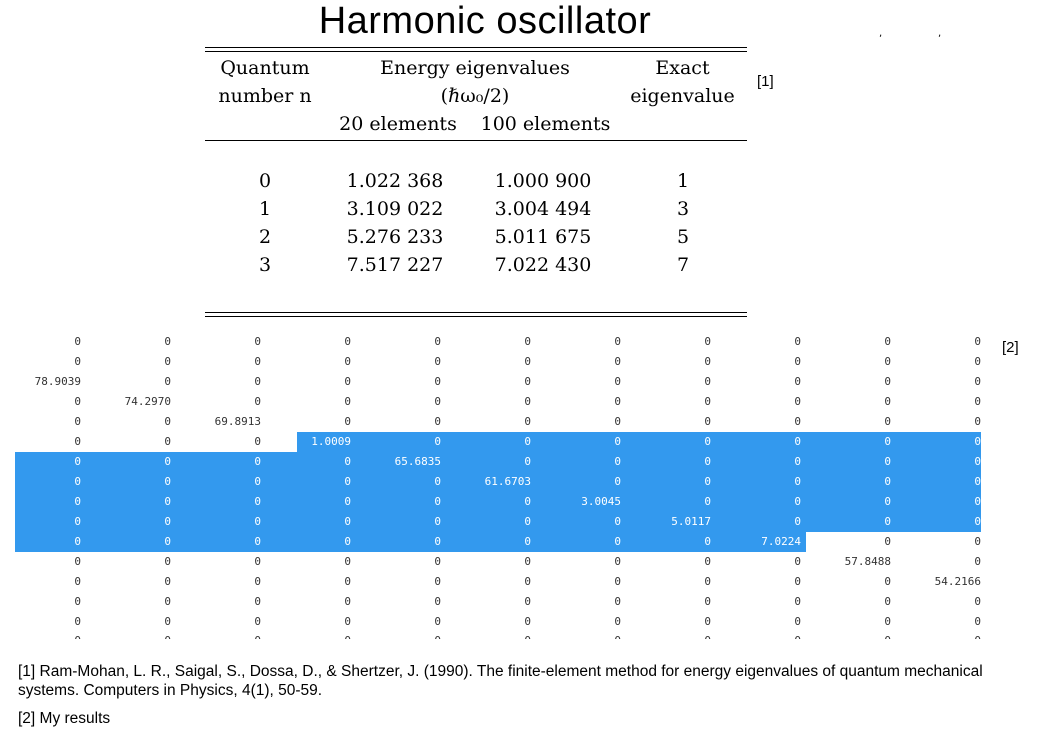 The height and width of the screenshot is (747, 1039). I want to click on table-cell: 7.022 430, so click(543, 265).